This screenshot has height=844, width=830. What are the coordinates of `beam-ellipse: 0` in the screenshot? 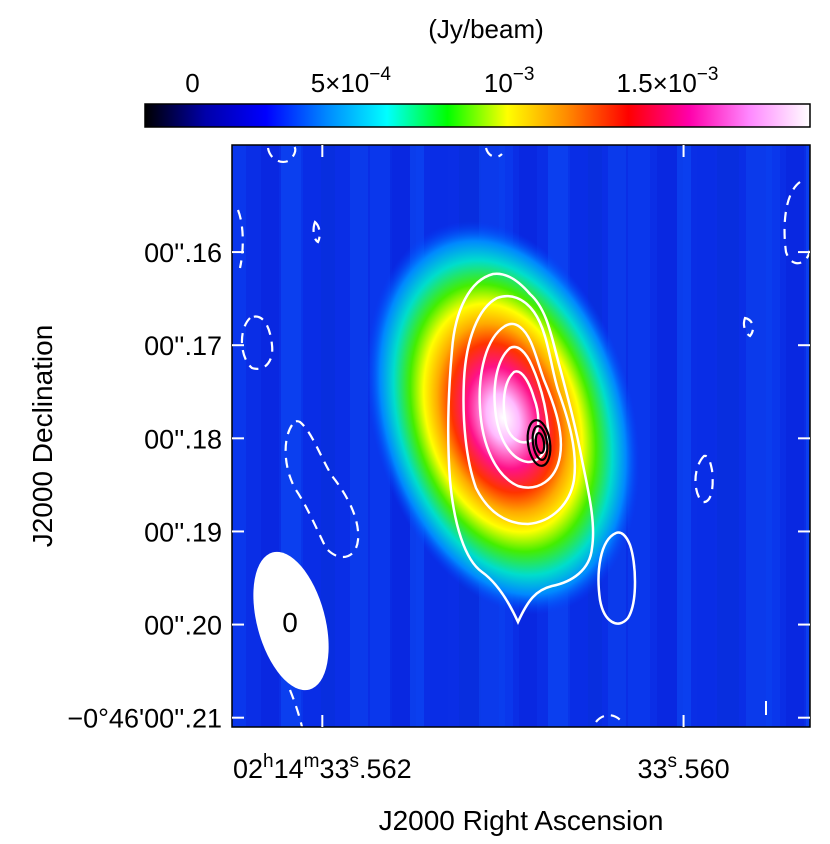 It's located at (291, 621).